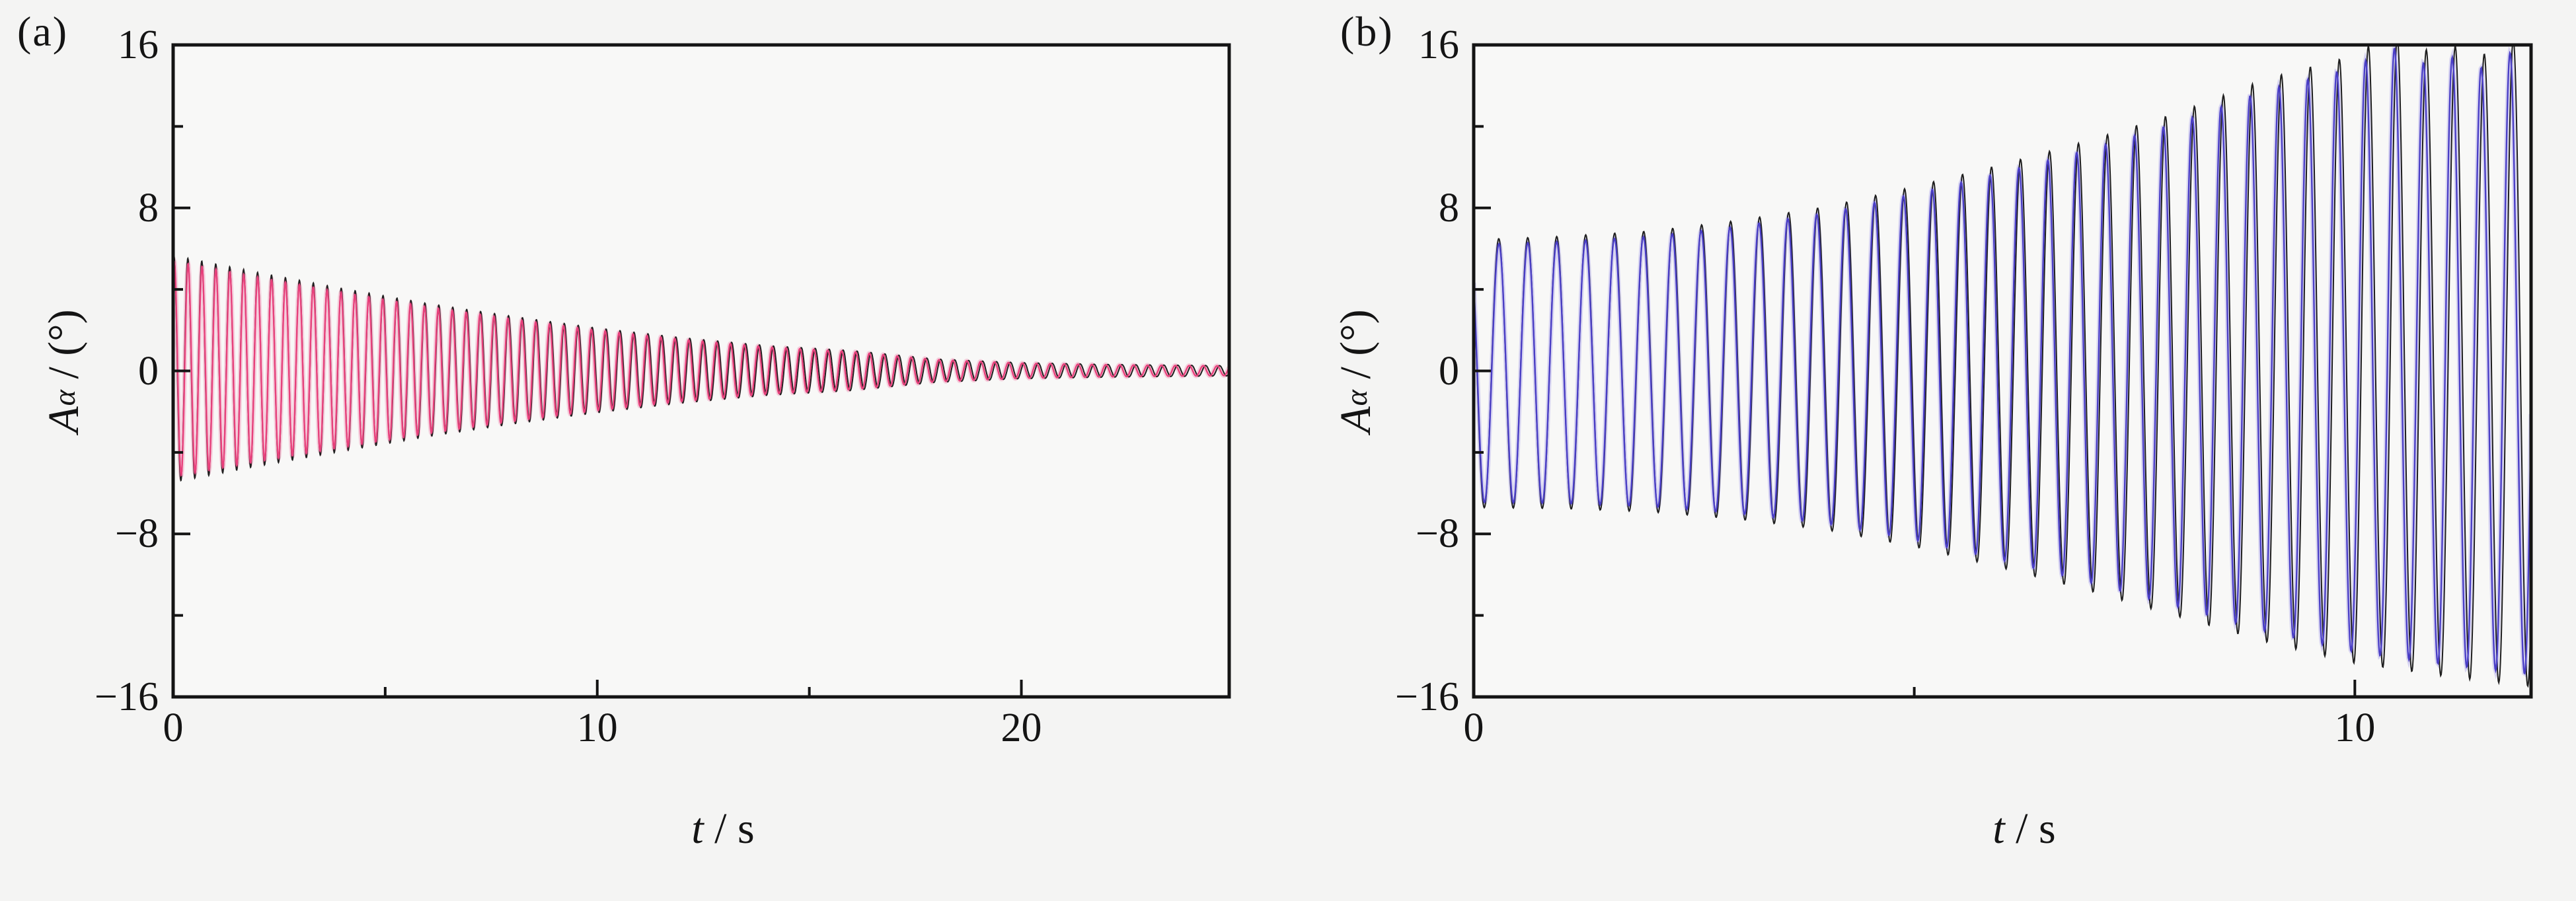  I want to click on panel-b-x-axis-label: t / s, so click(2002, 829).